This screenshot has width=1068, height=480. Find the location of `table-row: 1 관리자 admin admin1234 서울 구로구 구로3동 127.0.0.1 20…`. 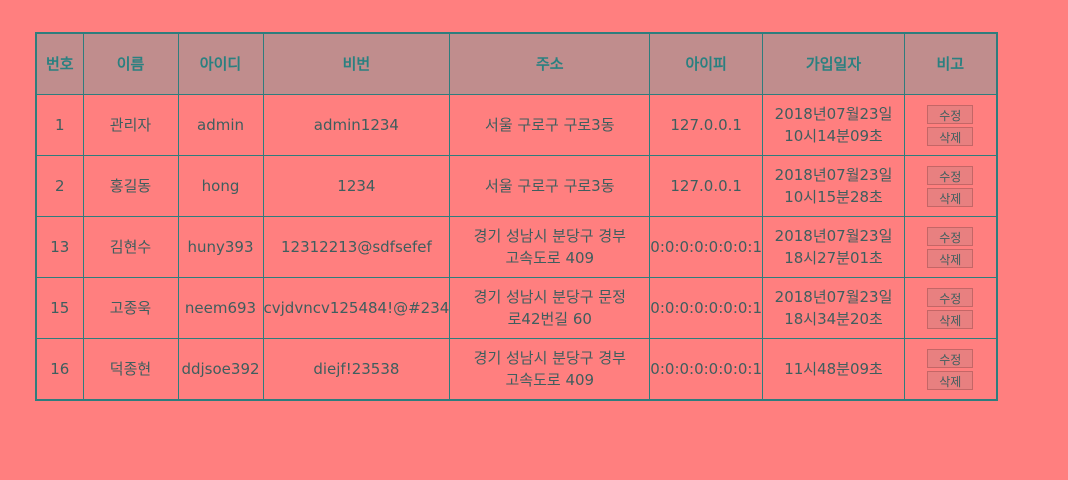

table-row: 1 관리자 admin admin1234 서울 구로구 구로3동 127.0.0.1 20… is located at coordinates (516, 125).